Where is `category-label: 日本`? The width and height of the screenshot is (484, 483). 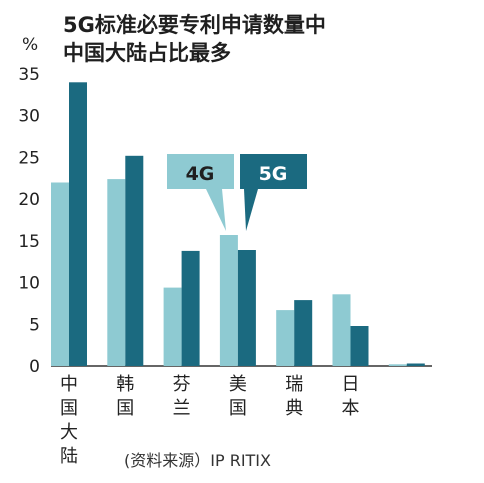
category-label: 日本 is located at coordinates (351, 396).